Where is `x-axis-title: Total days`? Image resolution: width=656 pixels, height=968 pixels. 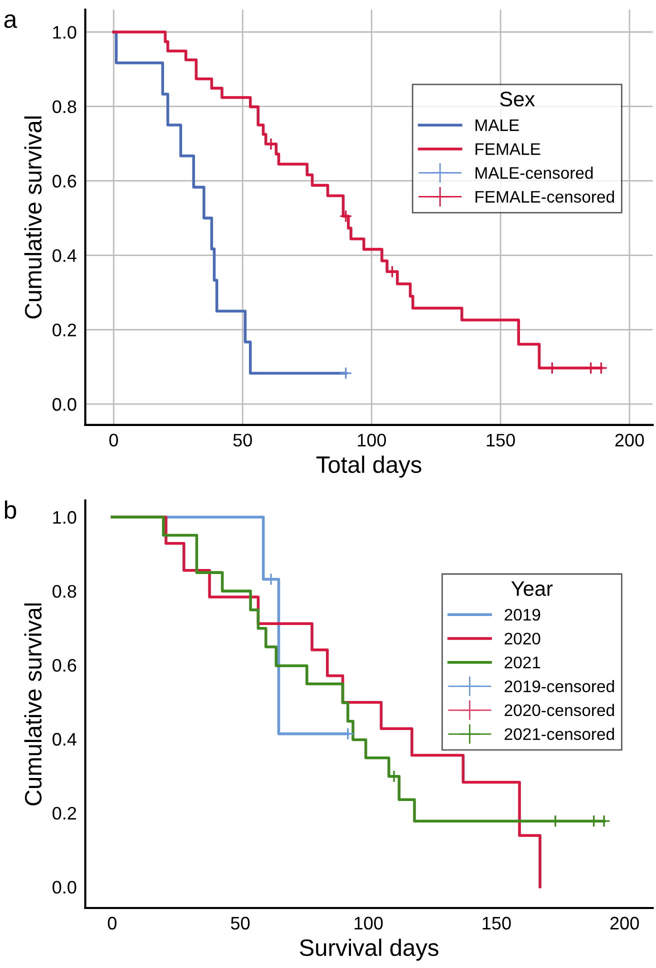 x-axis-title: Total days is located at coordinates (369, 467).